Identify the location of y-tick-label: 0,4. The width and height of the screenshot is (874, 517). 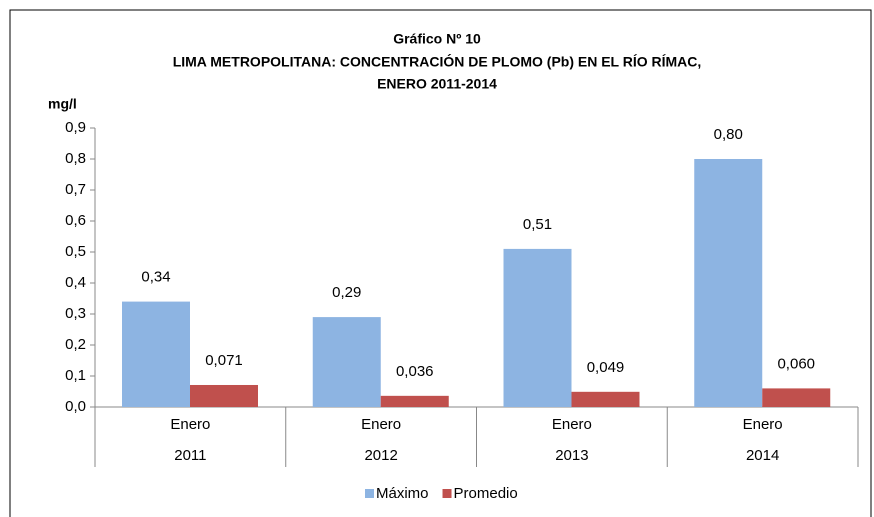
(75, 282).